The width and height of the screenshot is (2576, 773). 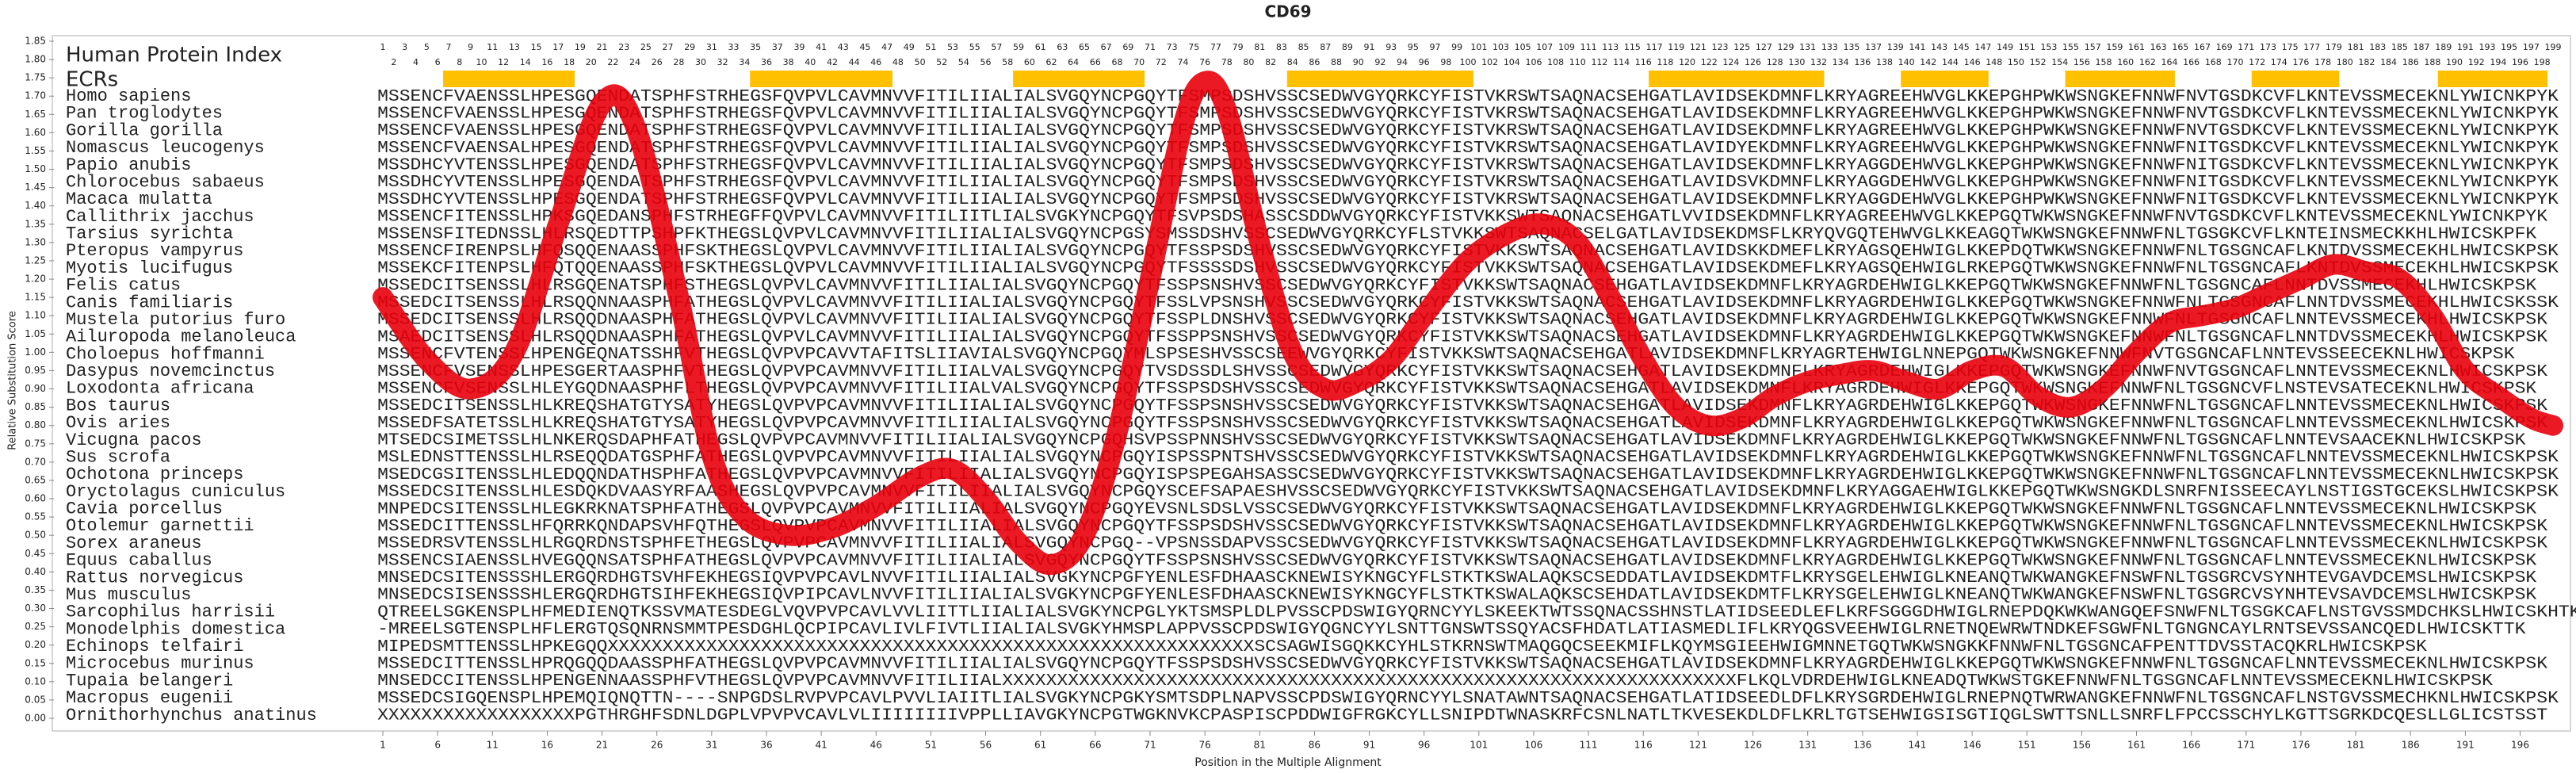 I want to click on protein-index-number: 156, so click(x=2081, y=62).